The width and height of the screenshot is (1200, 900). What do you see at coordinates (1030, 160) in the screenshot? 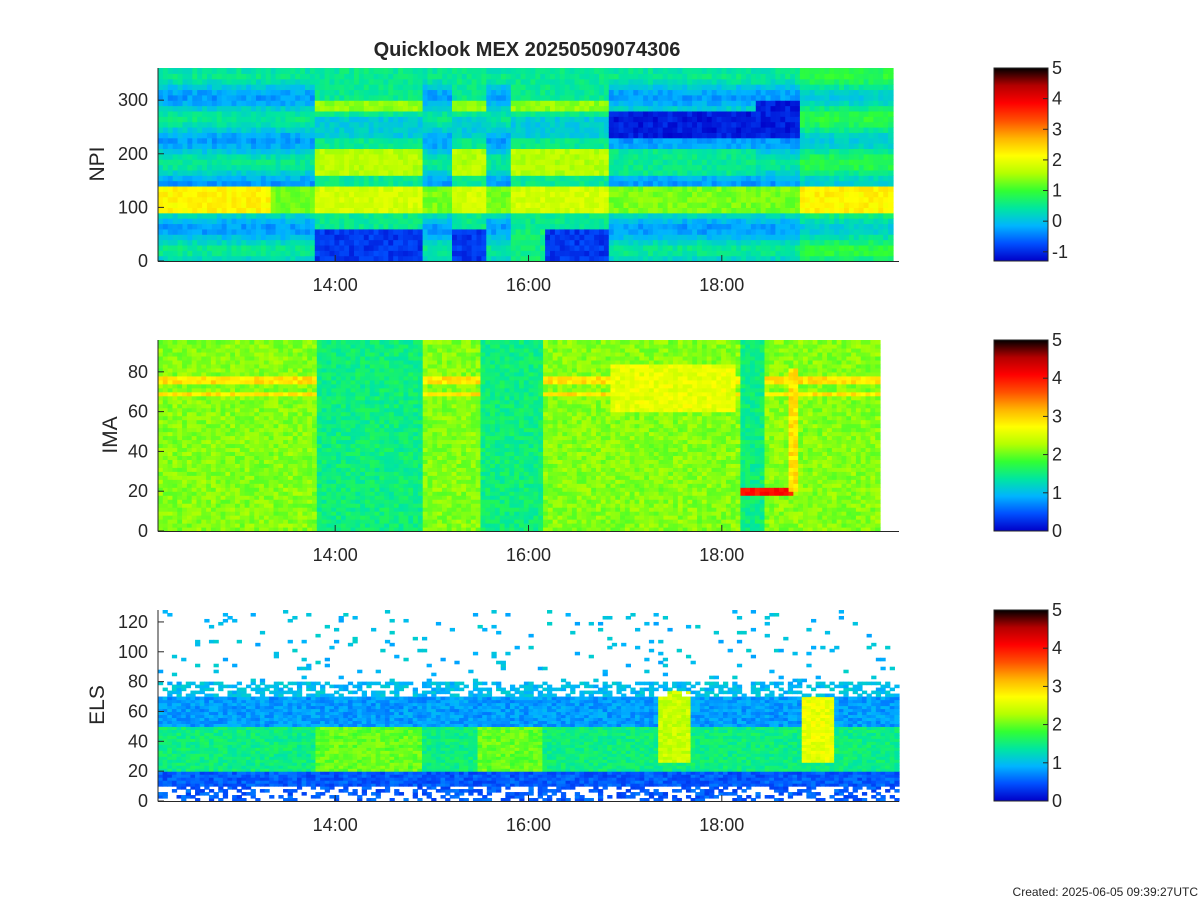
I see `npi-colorbar: -1 0 1 2 3 4 5` at bounding box center [1030, 160].